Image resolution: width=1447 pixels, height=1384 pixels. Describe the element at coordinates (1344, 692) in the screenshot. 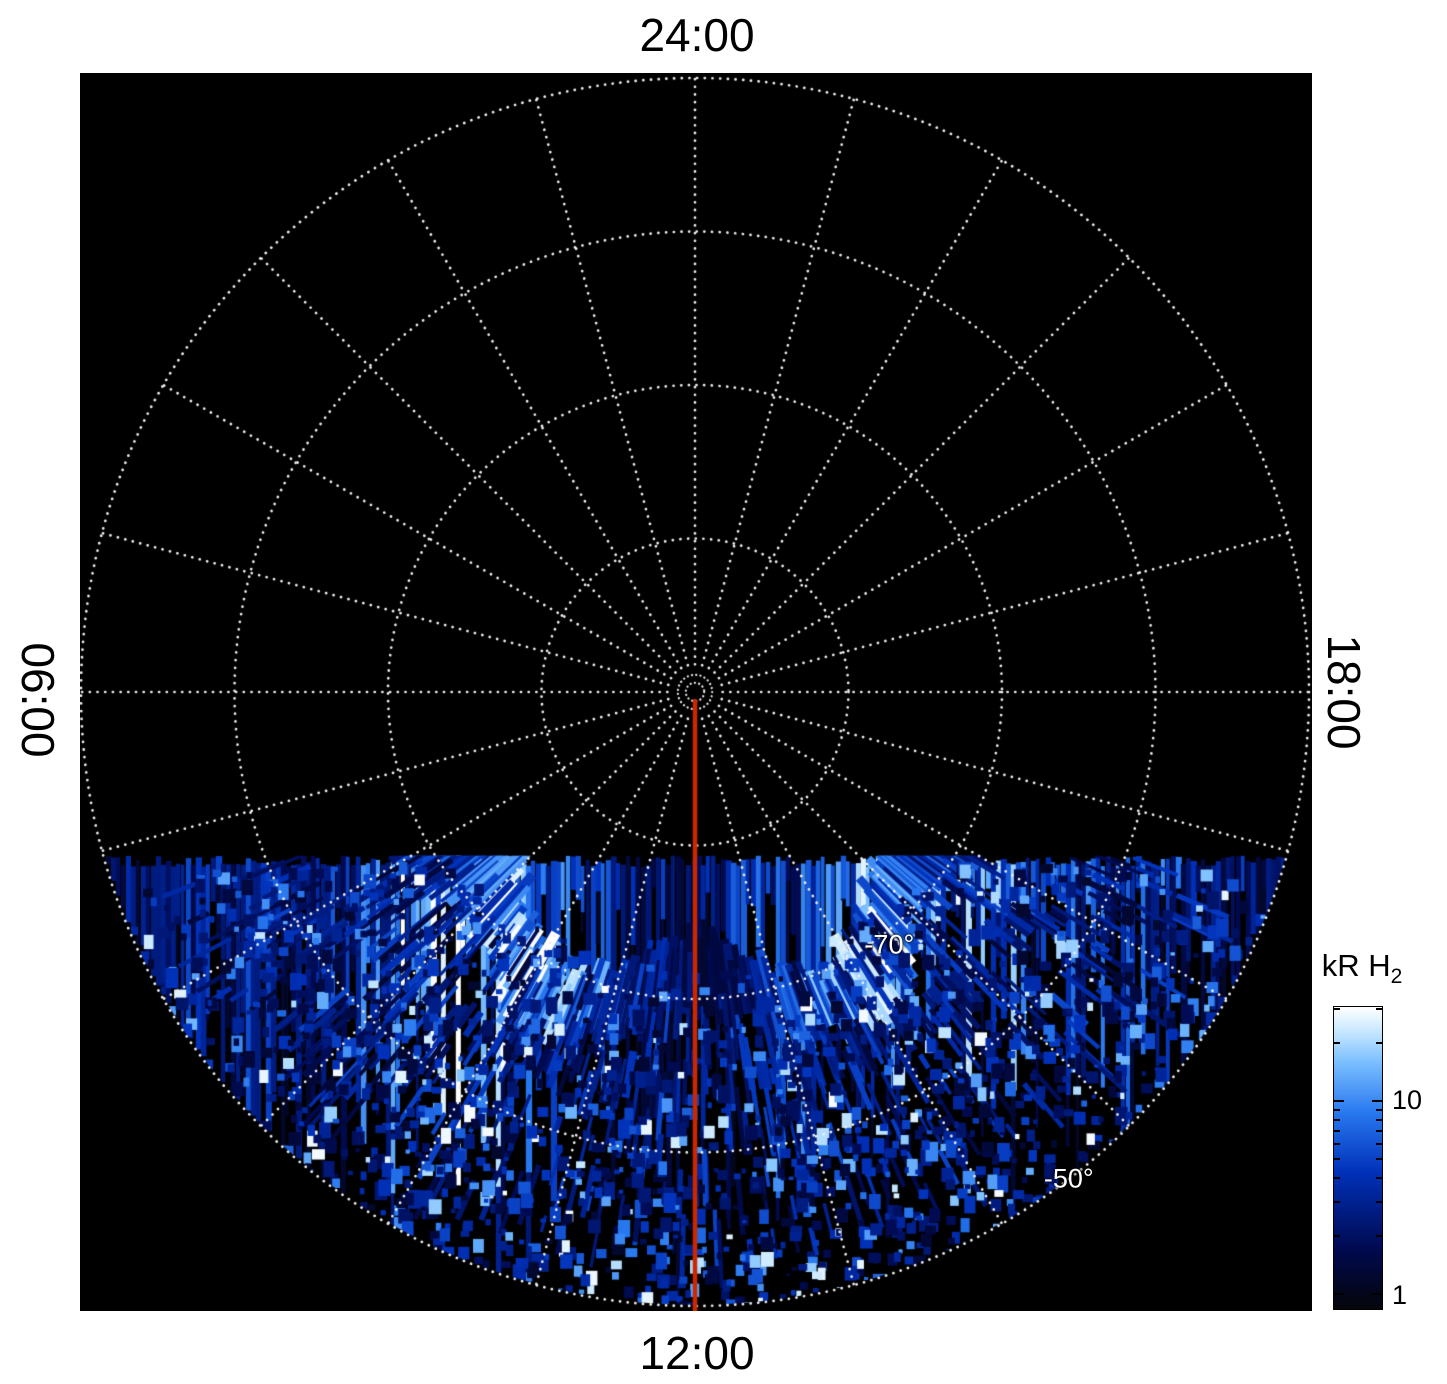

I see `local-time-label-18: 18:00` at that location.